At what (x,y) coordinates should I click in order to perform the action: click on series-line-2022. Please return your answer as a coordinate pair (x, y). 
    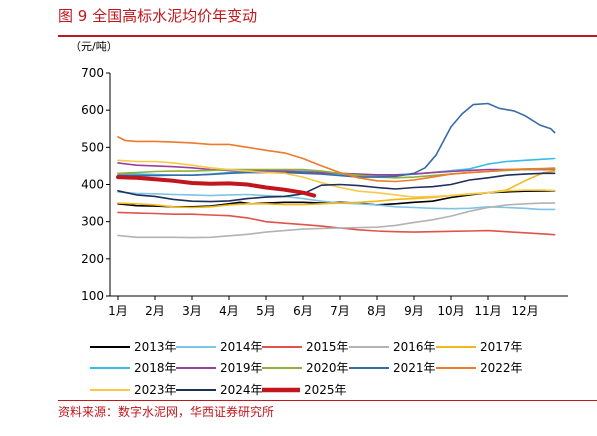
    Looking at the image, I should click on (336, 159).